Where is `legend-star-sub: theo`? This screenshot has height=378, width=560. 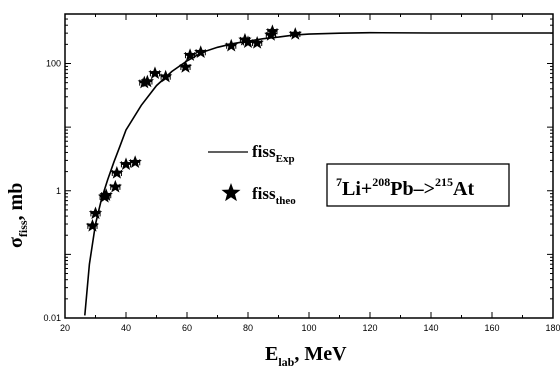
legend-star-sub: theo is located at coordinates (286, 201).